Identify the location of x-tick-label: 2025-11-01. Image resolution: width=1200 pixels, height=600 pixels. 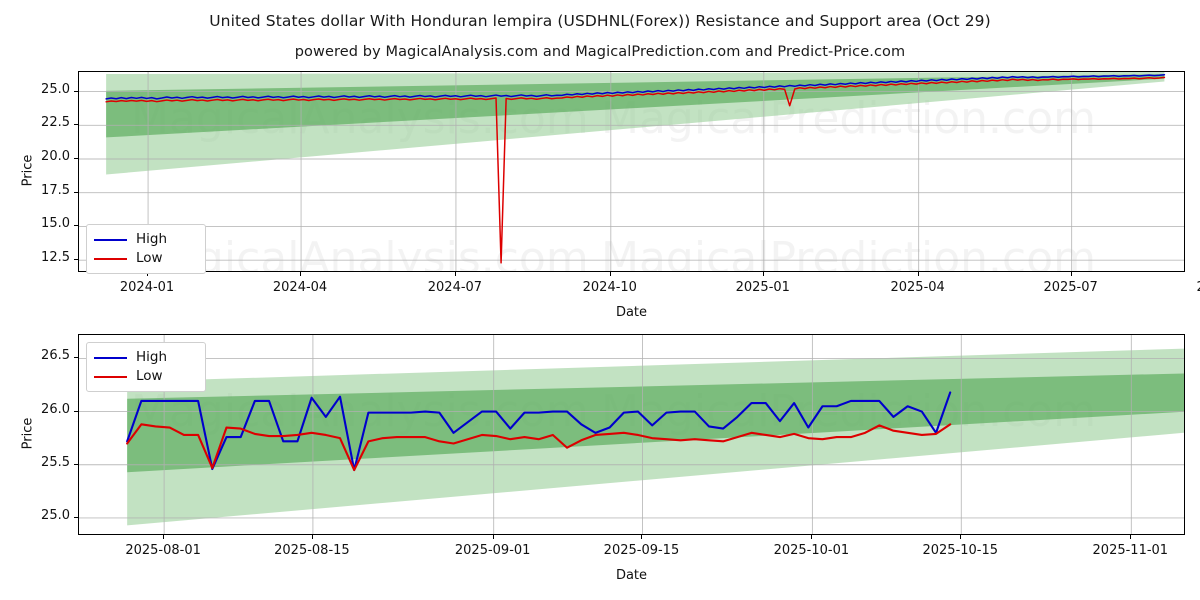
(1130, 550).